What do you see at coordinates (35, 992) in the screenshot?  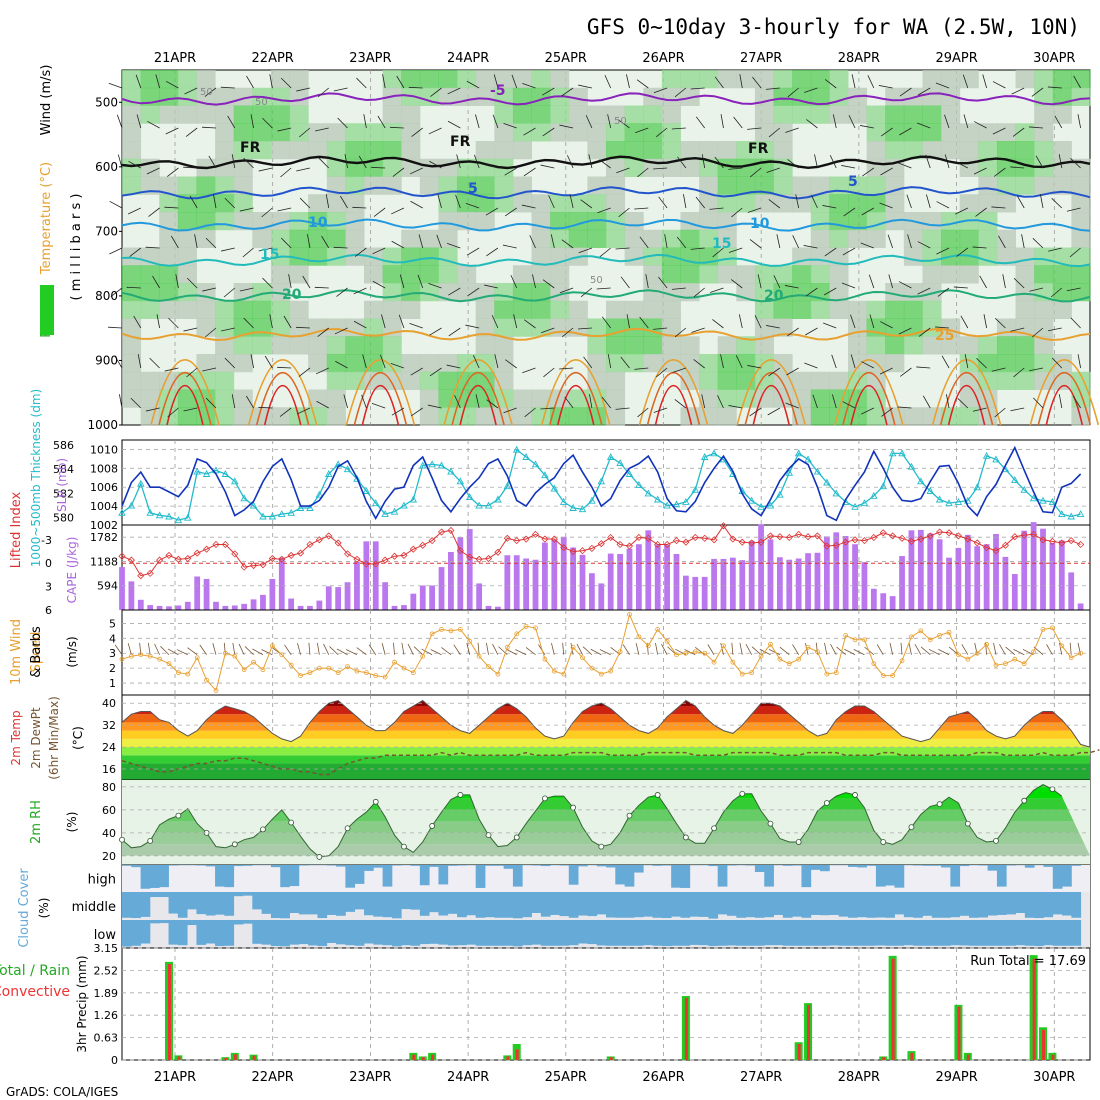 I see `precip-left-label2: Convective` at bounding box center [35, 992].